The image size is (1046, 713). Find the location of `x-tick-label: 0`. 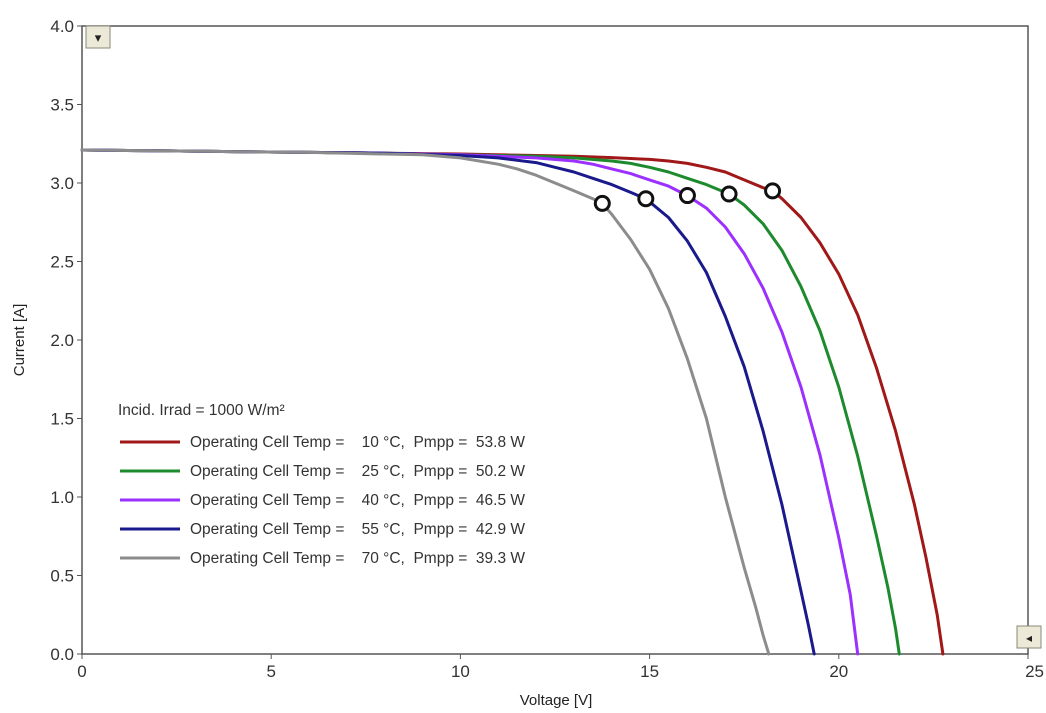

x-tick-label: 0 is located at coordinates (81, 671).